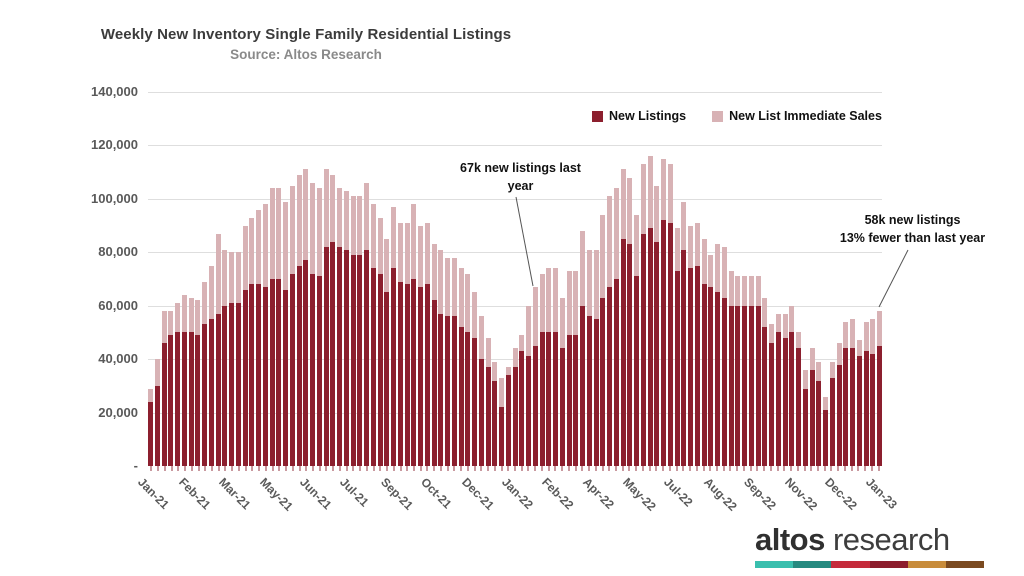 The width and height of the screenshot is (1024, 576). I want to click on x-axis-label-Sep-21: Sep-21, so click(396, 494).